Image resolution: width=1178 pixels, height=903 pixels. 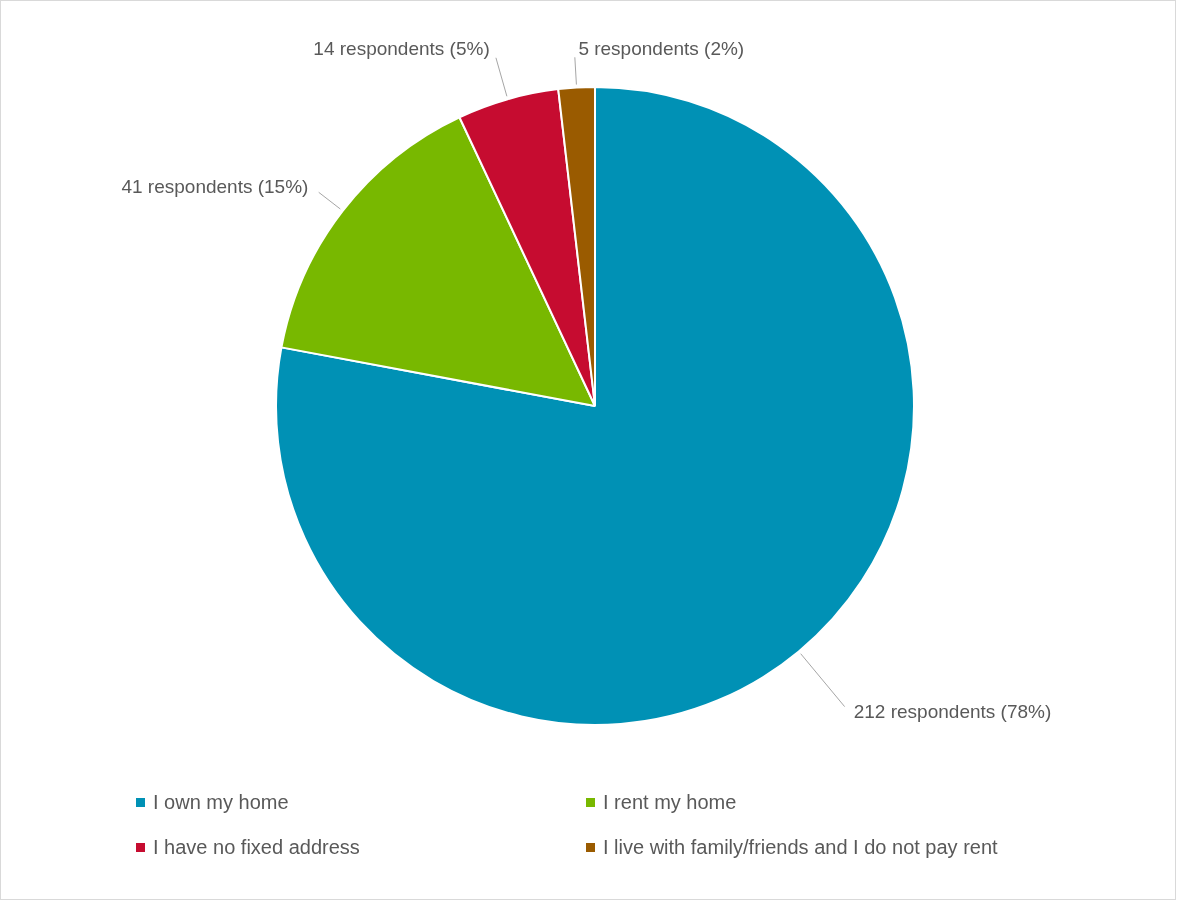 I want to click on data-label: 41 respondents (15%), so click(x=215, y=186).